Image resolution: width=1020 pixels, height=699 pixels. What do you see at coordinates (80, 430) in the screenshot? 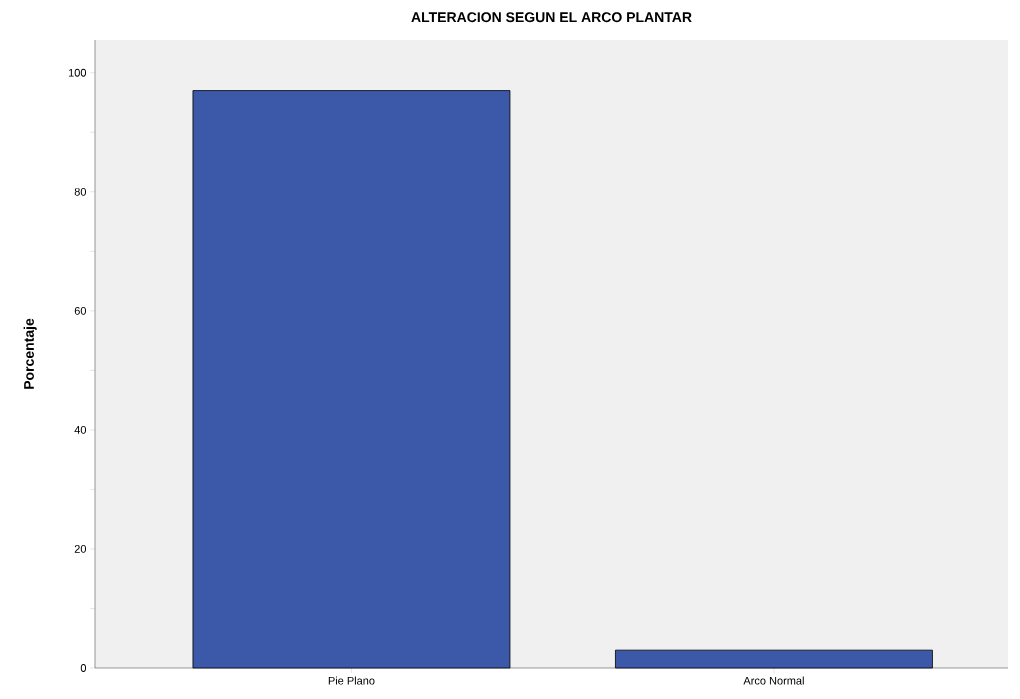
I see `y-tick-label: 40` at bounding box center [80, 430].